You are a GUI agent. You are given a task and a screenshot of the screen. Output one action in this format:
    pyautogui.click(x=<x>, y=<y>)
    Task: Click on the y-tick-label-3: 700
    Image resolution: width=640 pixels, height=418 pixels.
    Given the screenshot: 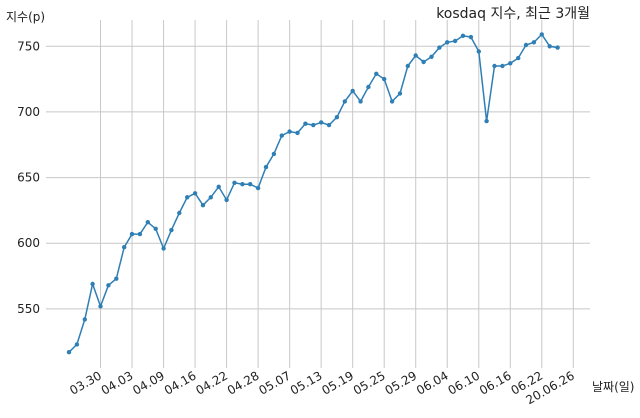 What is the action you would take?
    pyautogui.click(x=28, y=112)
    